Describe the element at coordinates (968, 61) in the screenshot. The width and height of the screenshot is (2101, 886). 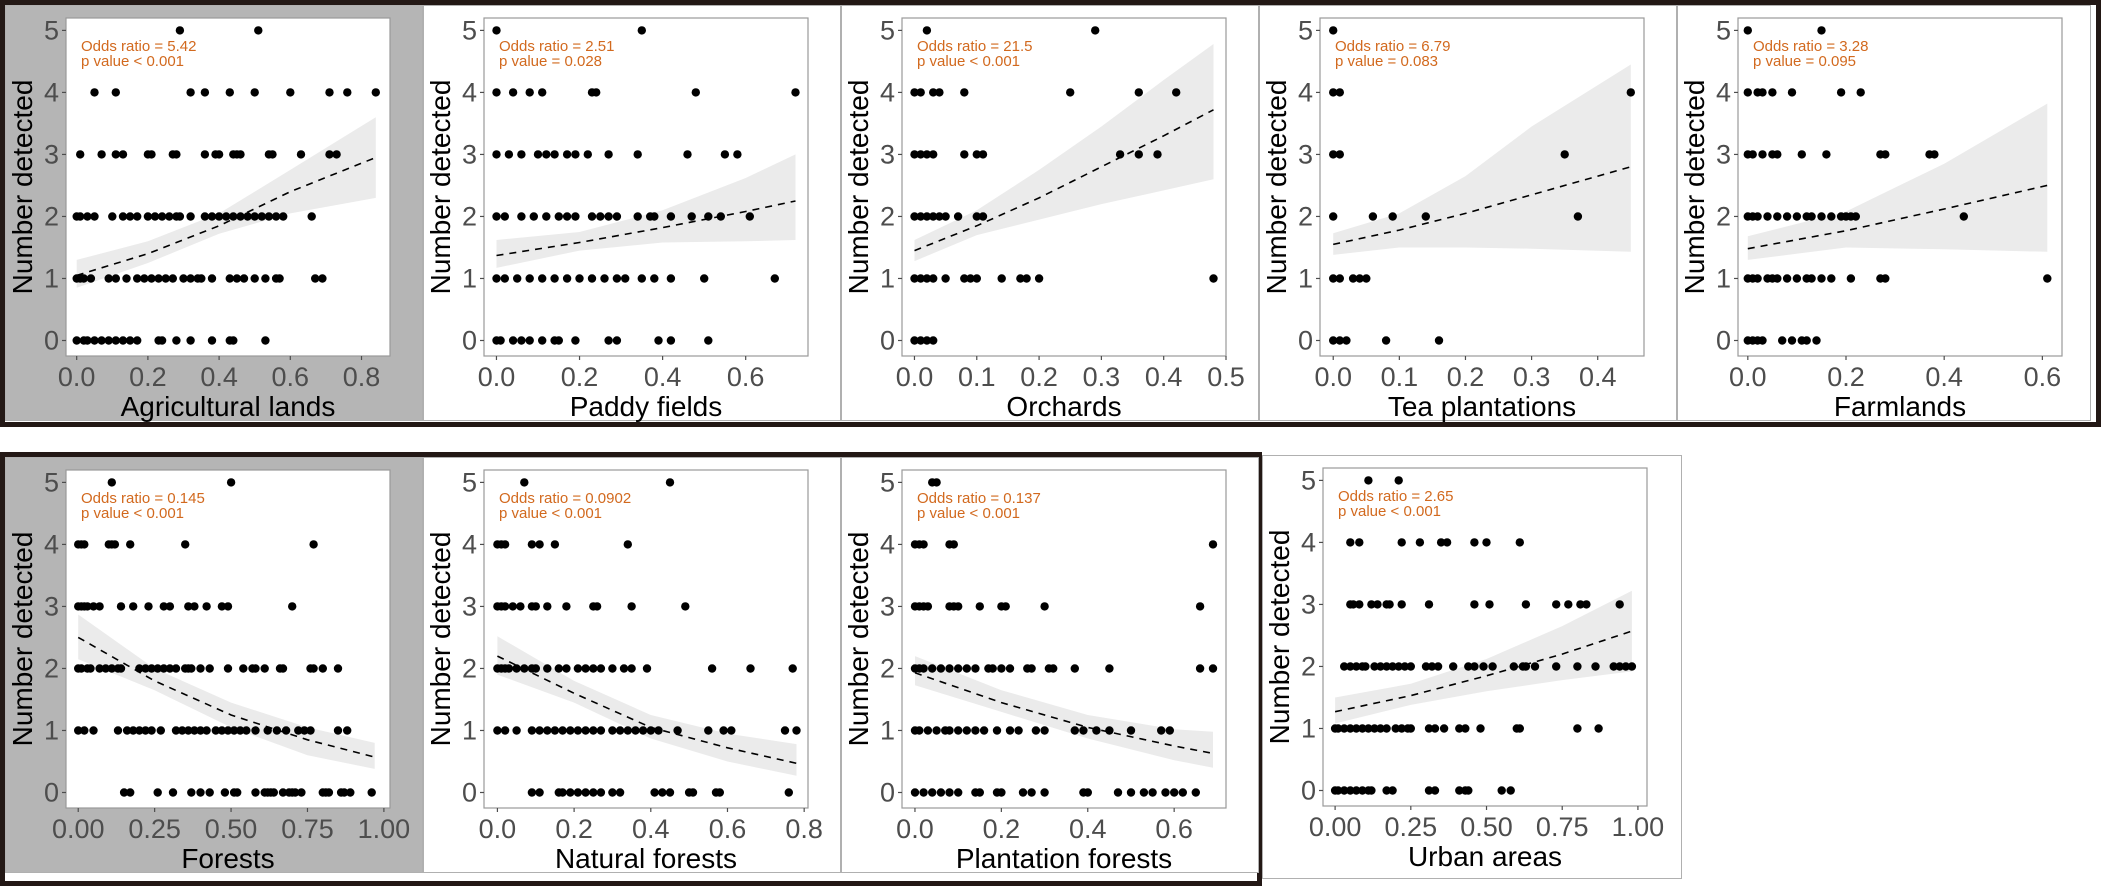
I see `p-value-annotation: p value < 0.001` at that location.